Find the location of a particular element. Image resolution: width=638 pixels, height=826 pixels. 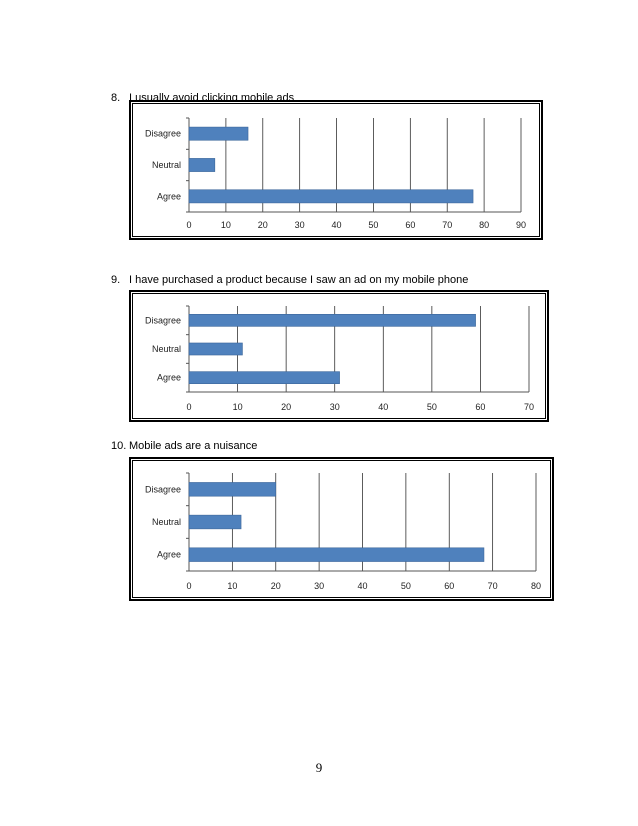

chart-question-9-svg: Disagree Neutral Agree 0 10 20 30 40 50 60 70 is located at coordinates (339, 358).